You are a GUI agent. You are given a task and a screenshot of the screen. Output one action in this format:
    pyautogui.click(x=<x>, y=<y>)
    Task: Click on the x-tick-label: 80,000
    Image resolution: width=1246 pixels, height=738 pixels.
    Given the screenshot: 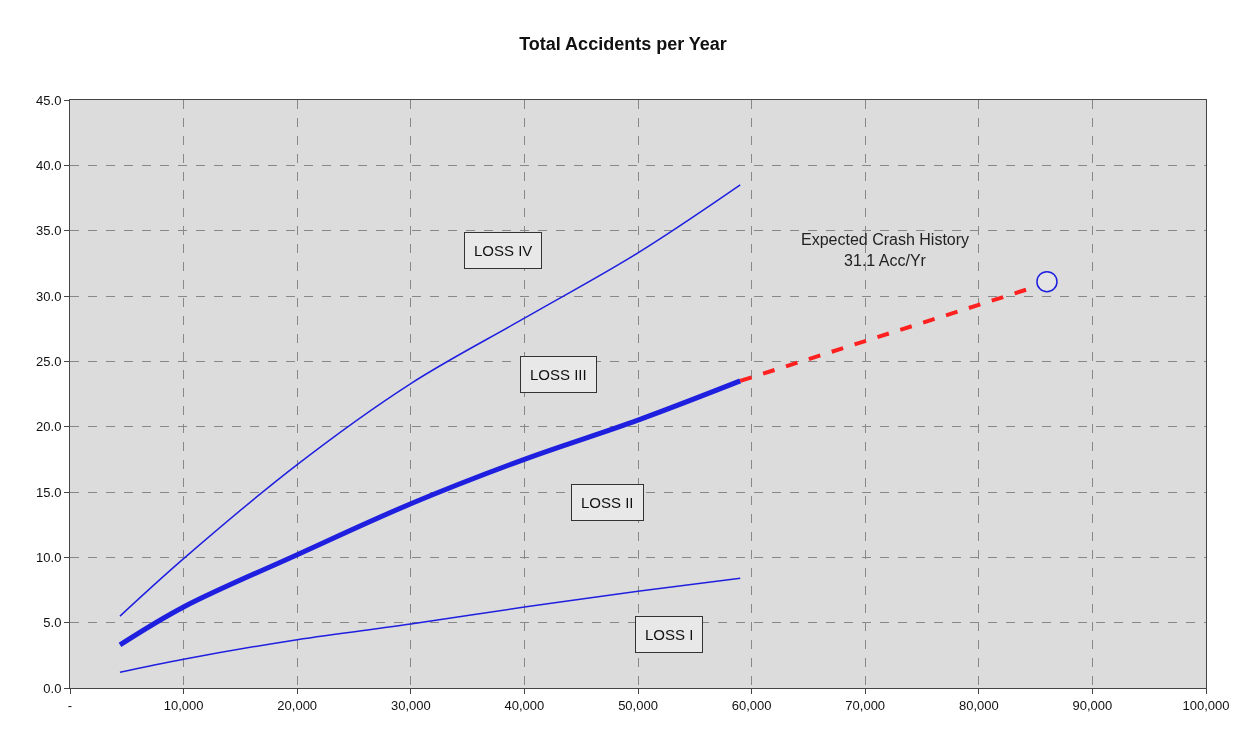 What is the action you would take?
    pyautogui.click(x=978, y=705)
    